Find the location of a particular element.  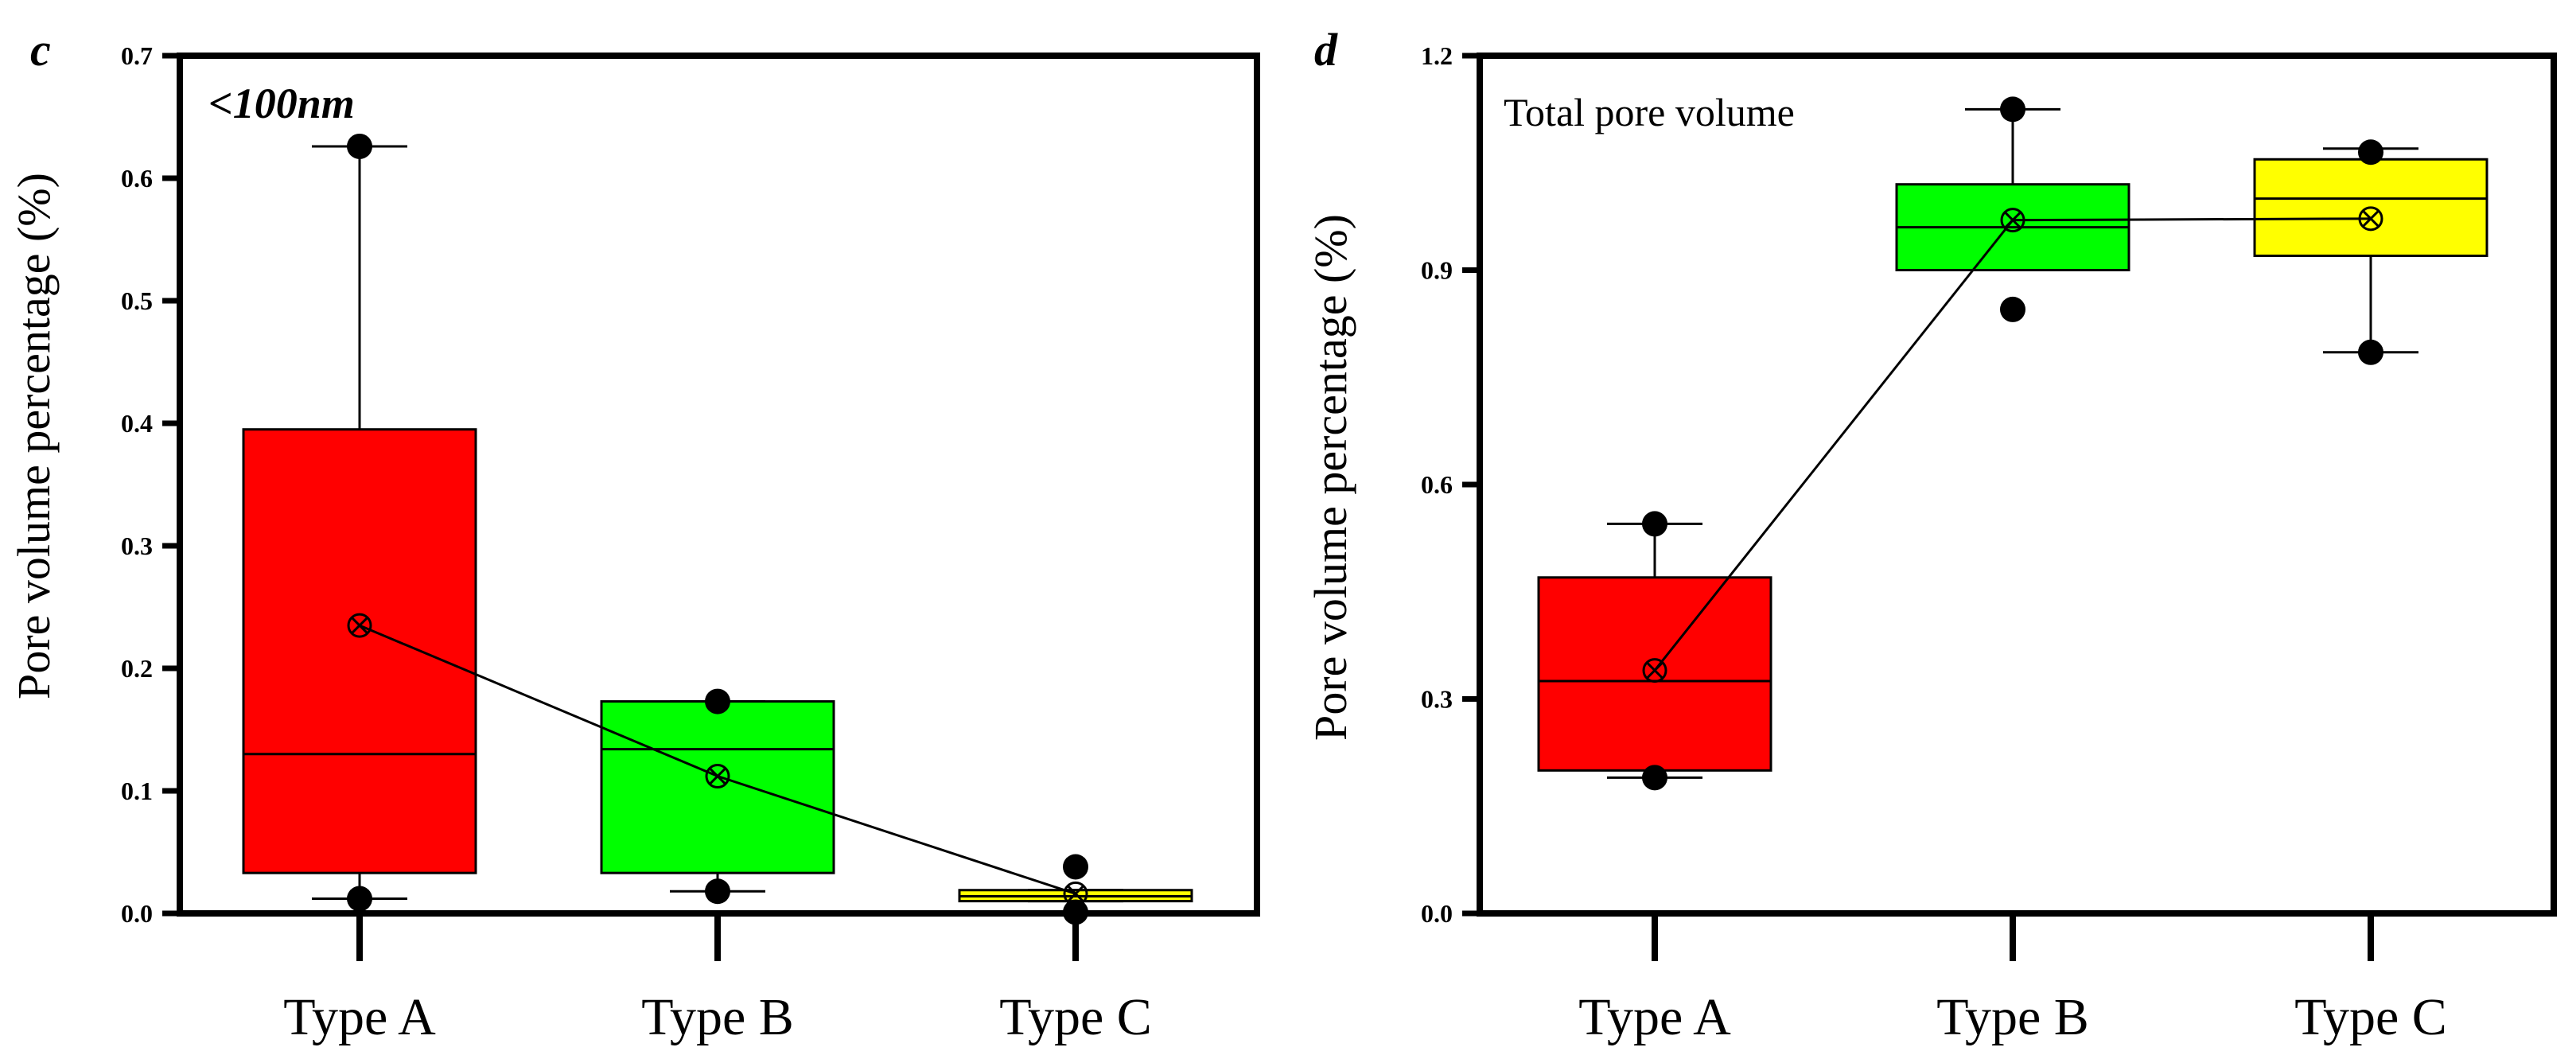

y-tick-label: 0.1 is located at coordinates (137, 791).